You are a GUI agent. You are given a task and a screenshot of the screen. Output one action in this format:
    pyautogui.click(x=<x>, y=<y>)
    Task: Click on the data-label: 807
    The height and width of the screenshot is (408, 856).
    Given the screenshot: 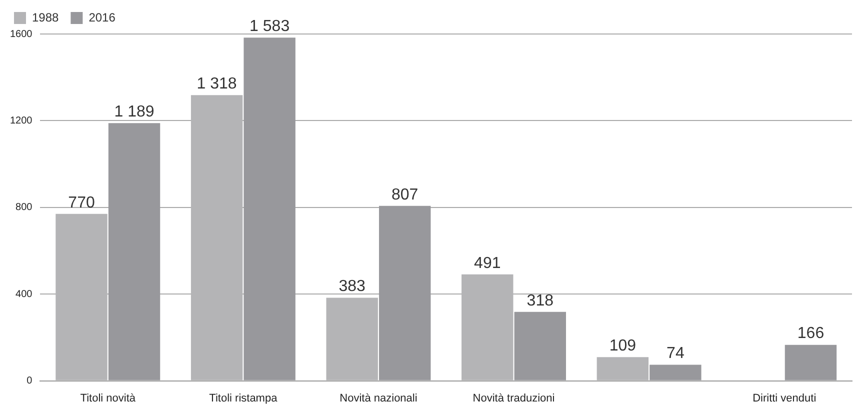 What is the action you would take?
    pyautogui.click(x=405, y=195)
    